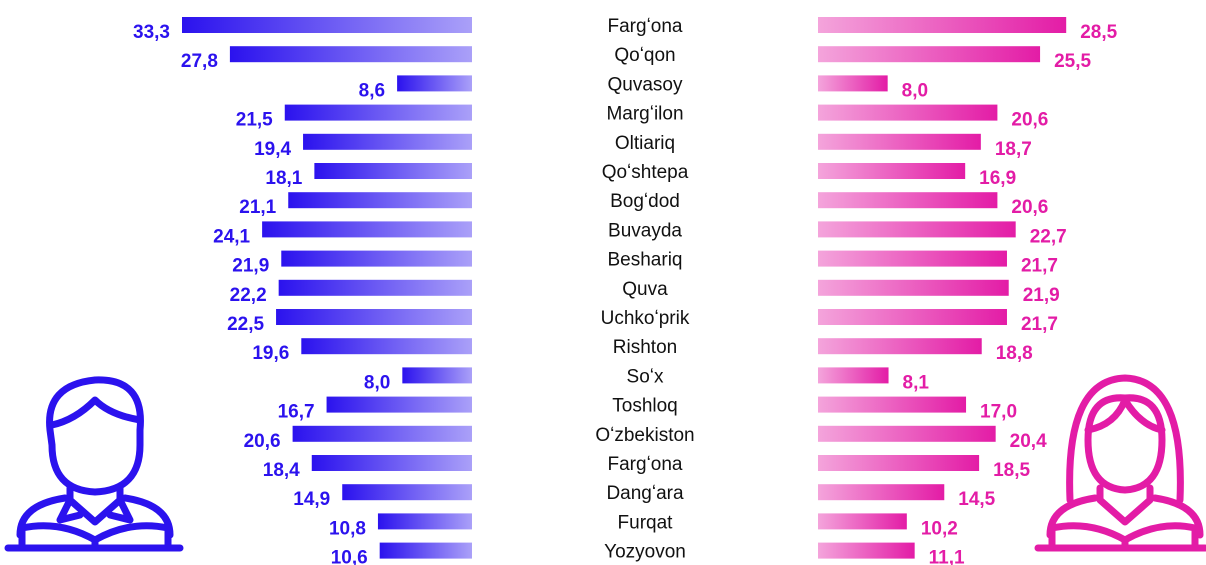 Image resolution: width=1206 pixels, height=565 pixels. What do you see at coordinates (262, 441) in the screenshot?
I see `value-label-left: 20,6` at bounding box center [262, 441].